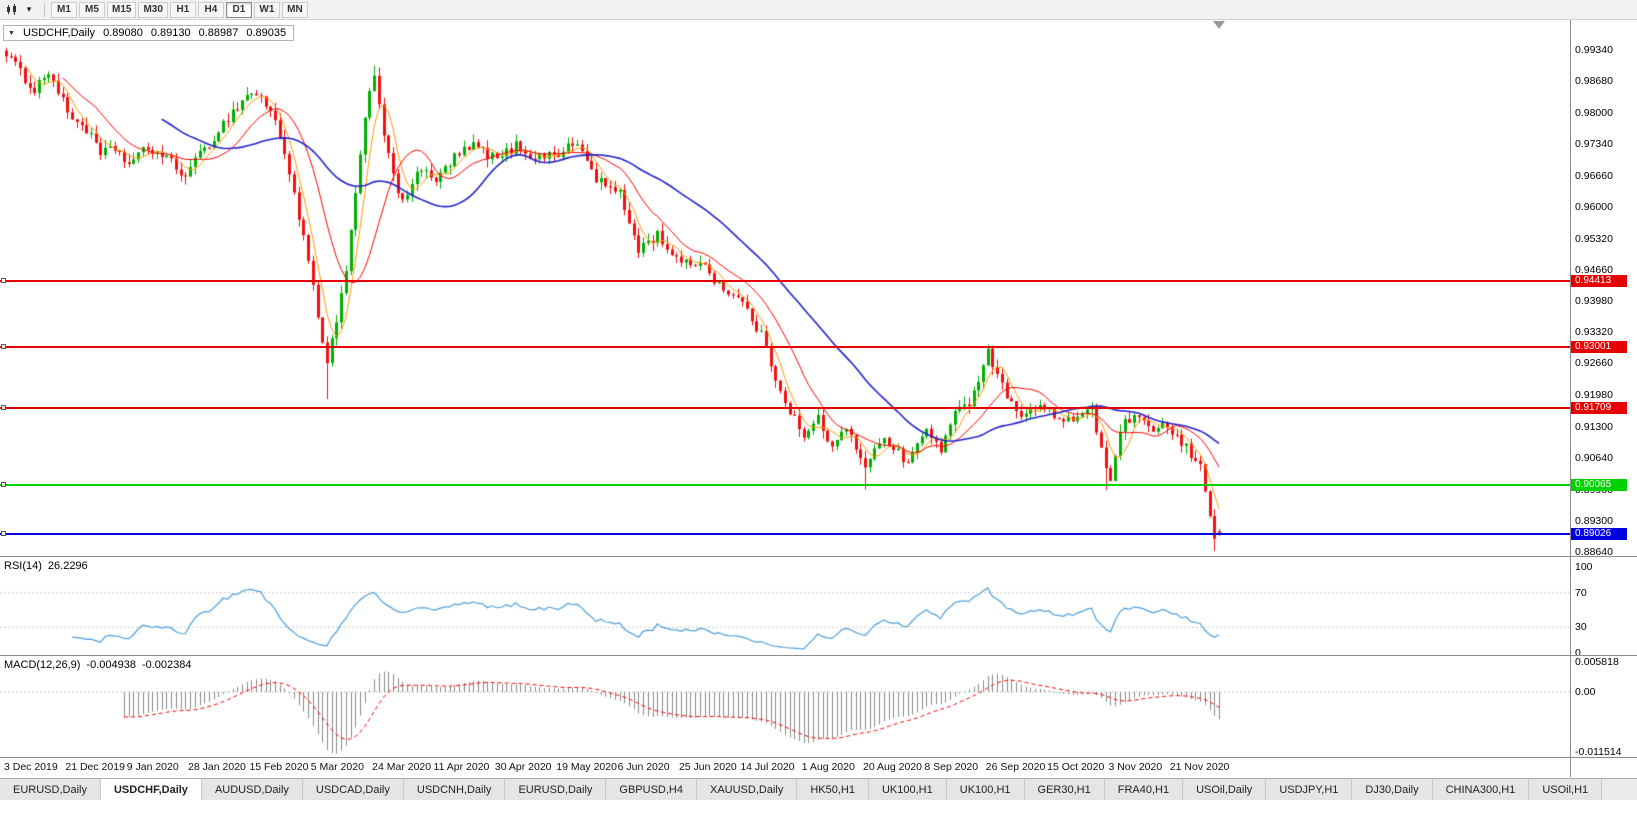  I want to click on macd-name: MACD(12,26,9), so click(42, 665).